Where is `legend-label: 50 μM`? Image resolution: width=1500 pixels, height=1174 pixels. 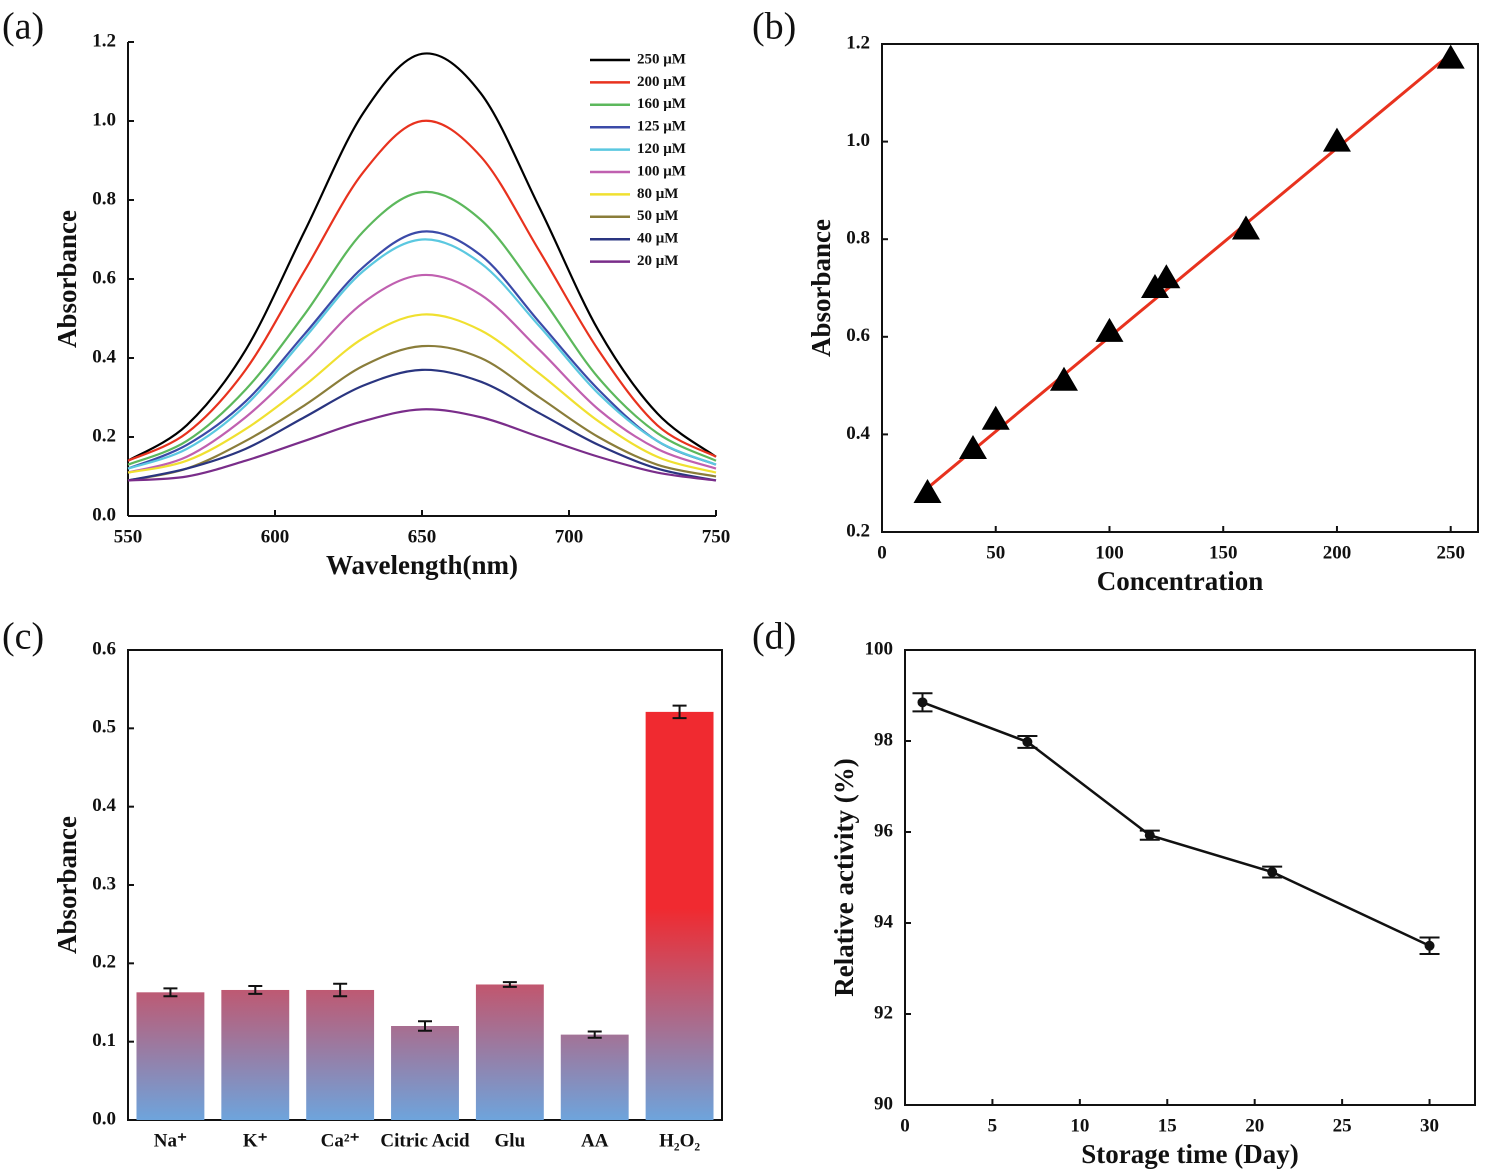
legend-label: 50 μM is located at coordinates (657, 216).